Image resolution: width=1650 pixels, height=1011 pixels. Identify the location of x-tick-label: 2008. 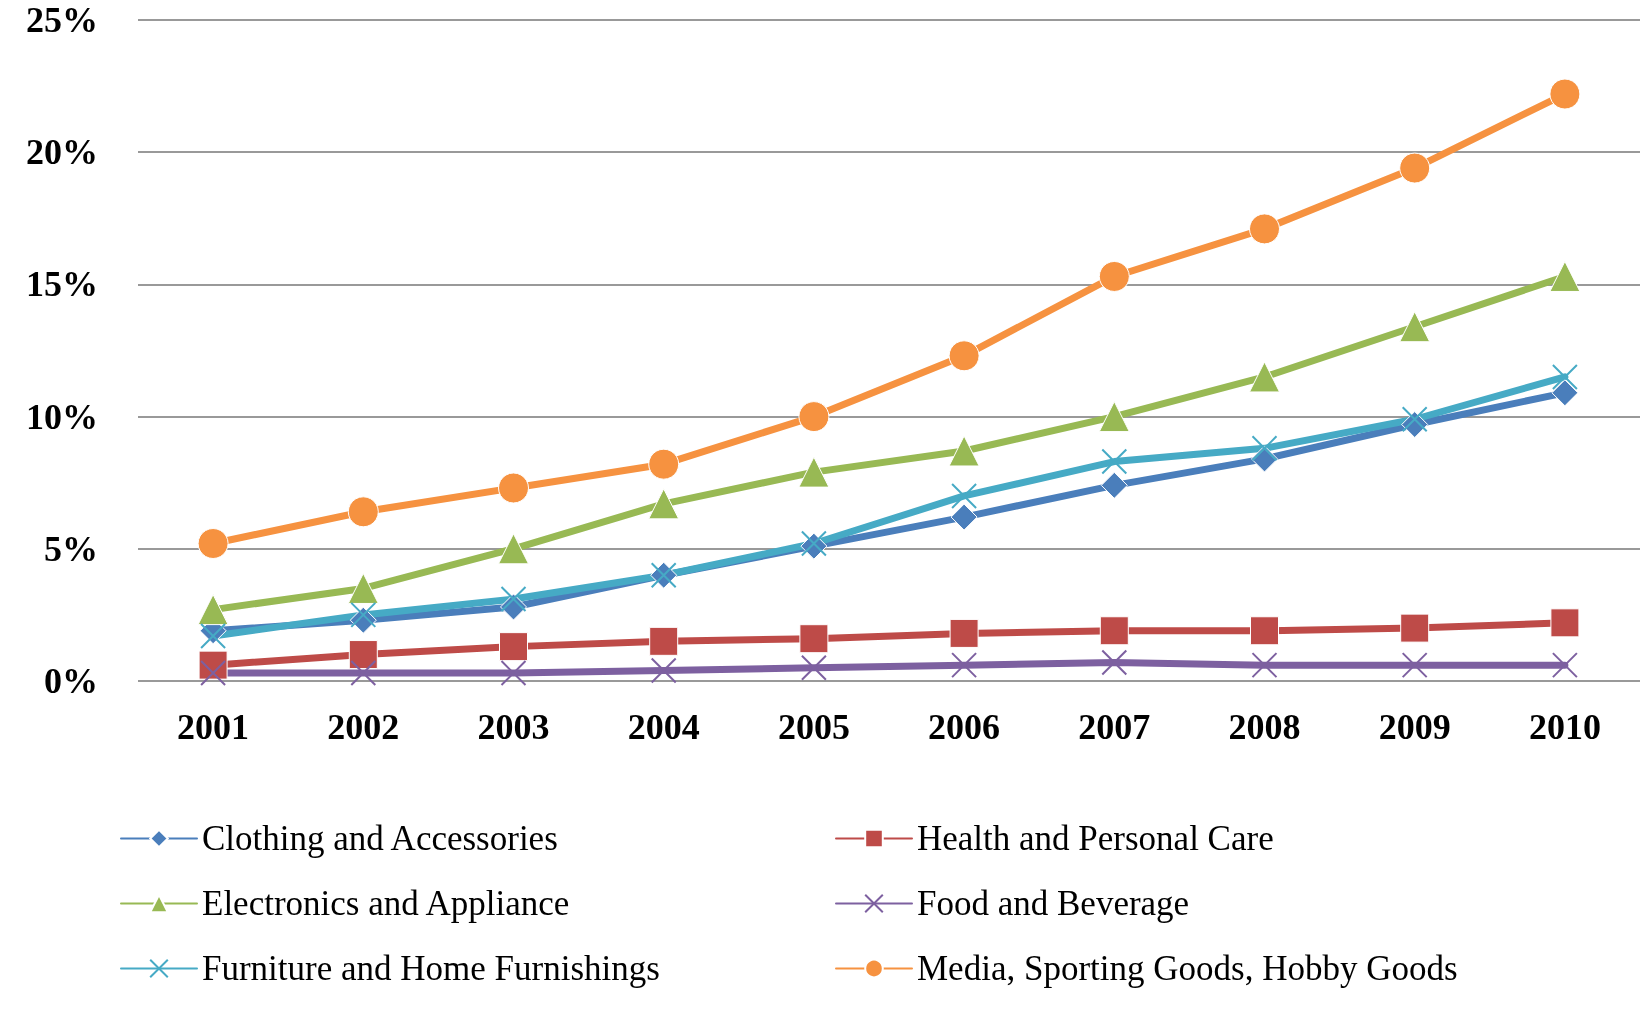
(1264, 727).